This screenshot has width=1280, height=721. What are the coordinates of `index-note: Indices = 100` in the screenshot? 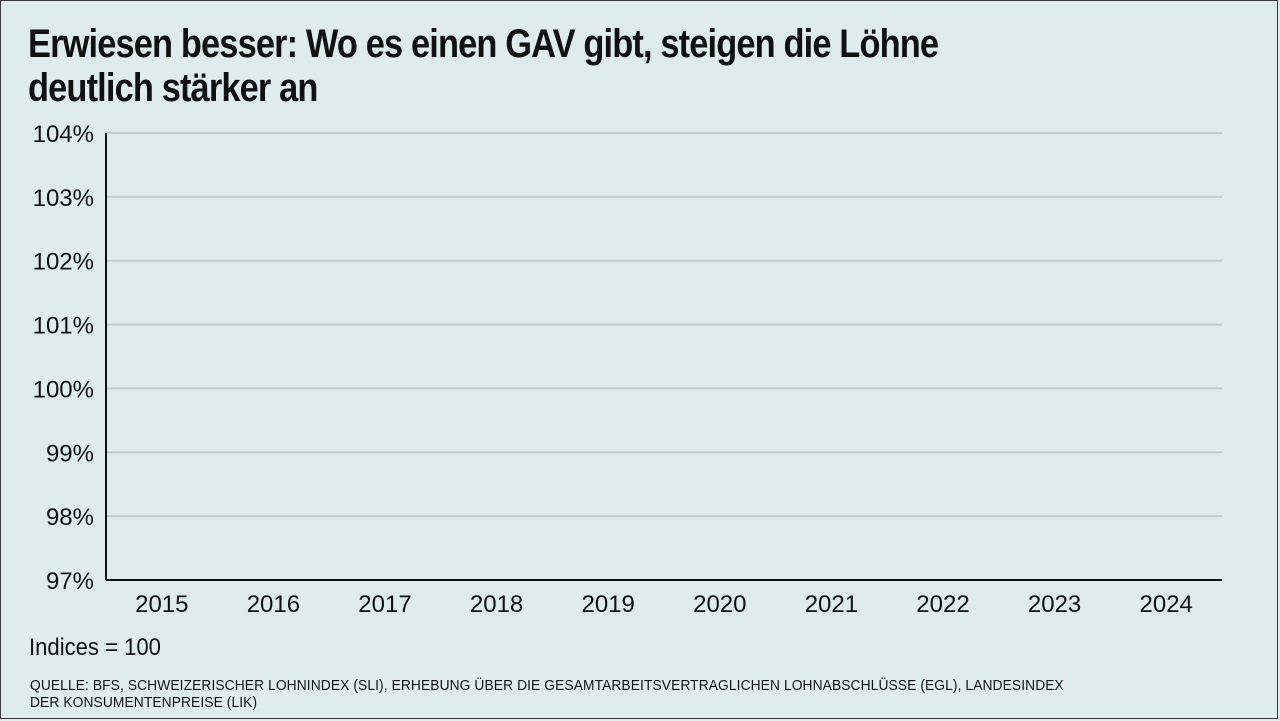 It's located at (95, 647).